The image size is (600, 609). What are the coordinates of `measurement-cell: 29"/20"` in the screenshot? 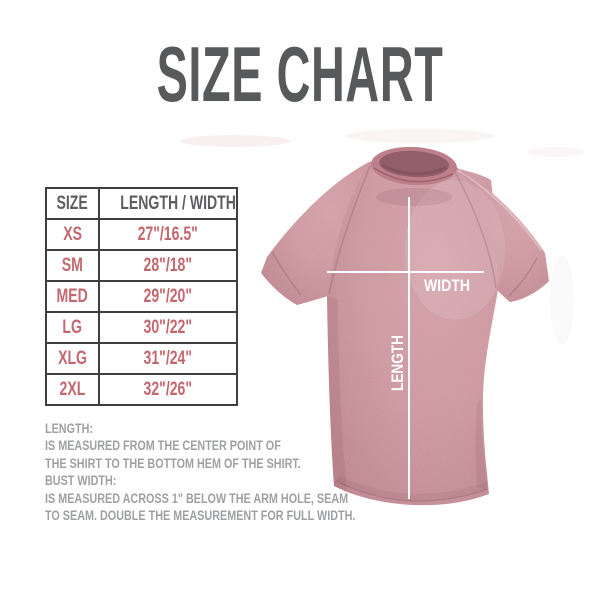 It's located at (168, 296).